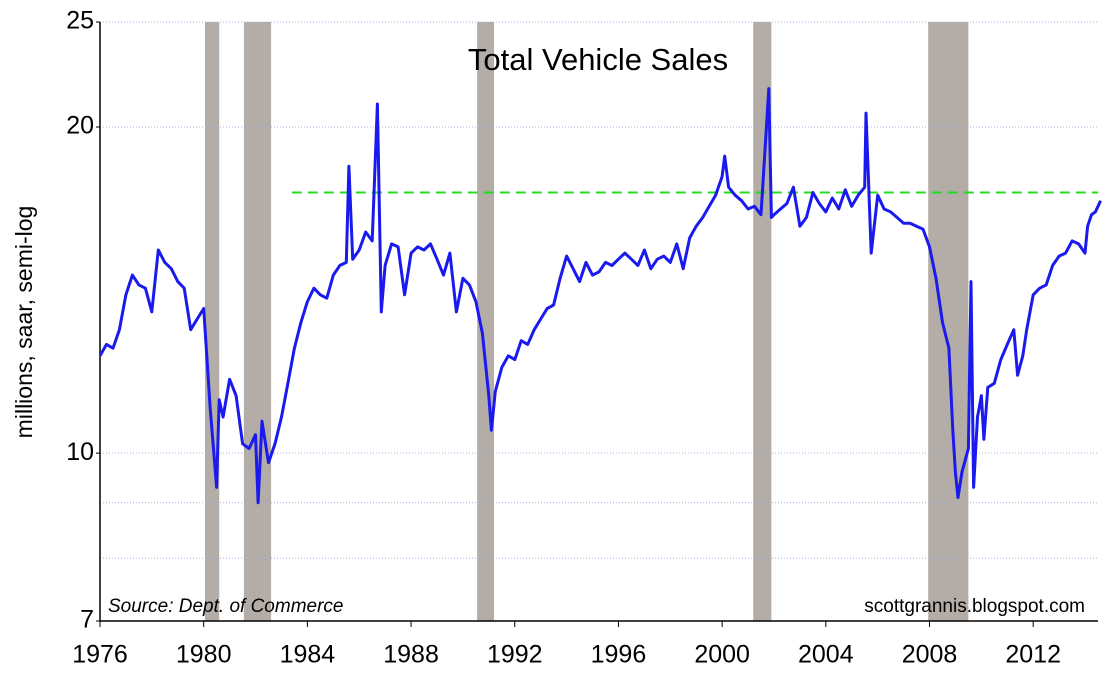 Image resolution: width=1110 pixels, height=687 pixels. Describe the element at coordinates (204, 655) in the screenshot. I see `x-tick-label: 1980` at that location.